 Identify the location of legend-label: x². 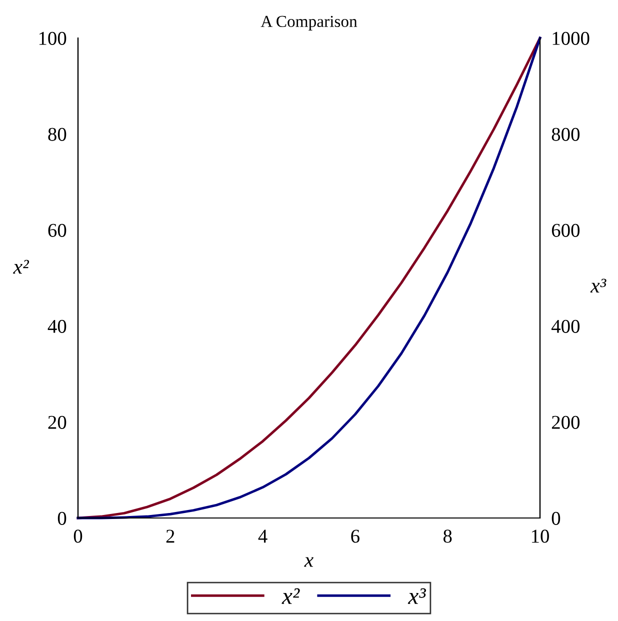
(291, 596).